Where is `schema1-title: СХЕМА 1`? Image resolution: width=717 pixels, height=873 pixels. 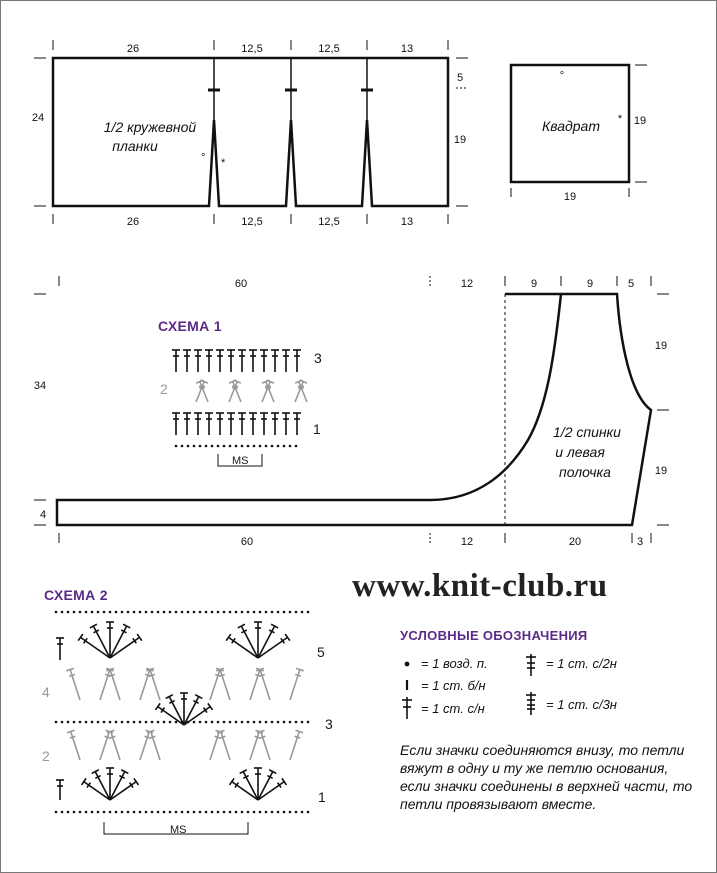
schema1-title: СХЕМА 1 is located at coordinates (190, 326).